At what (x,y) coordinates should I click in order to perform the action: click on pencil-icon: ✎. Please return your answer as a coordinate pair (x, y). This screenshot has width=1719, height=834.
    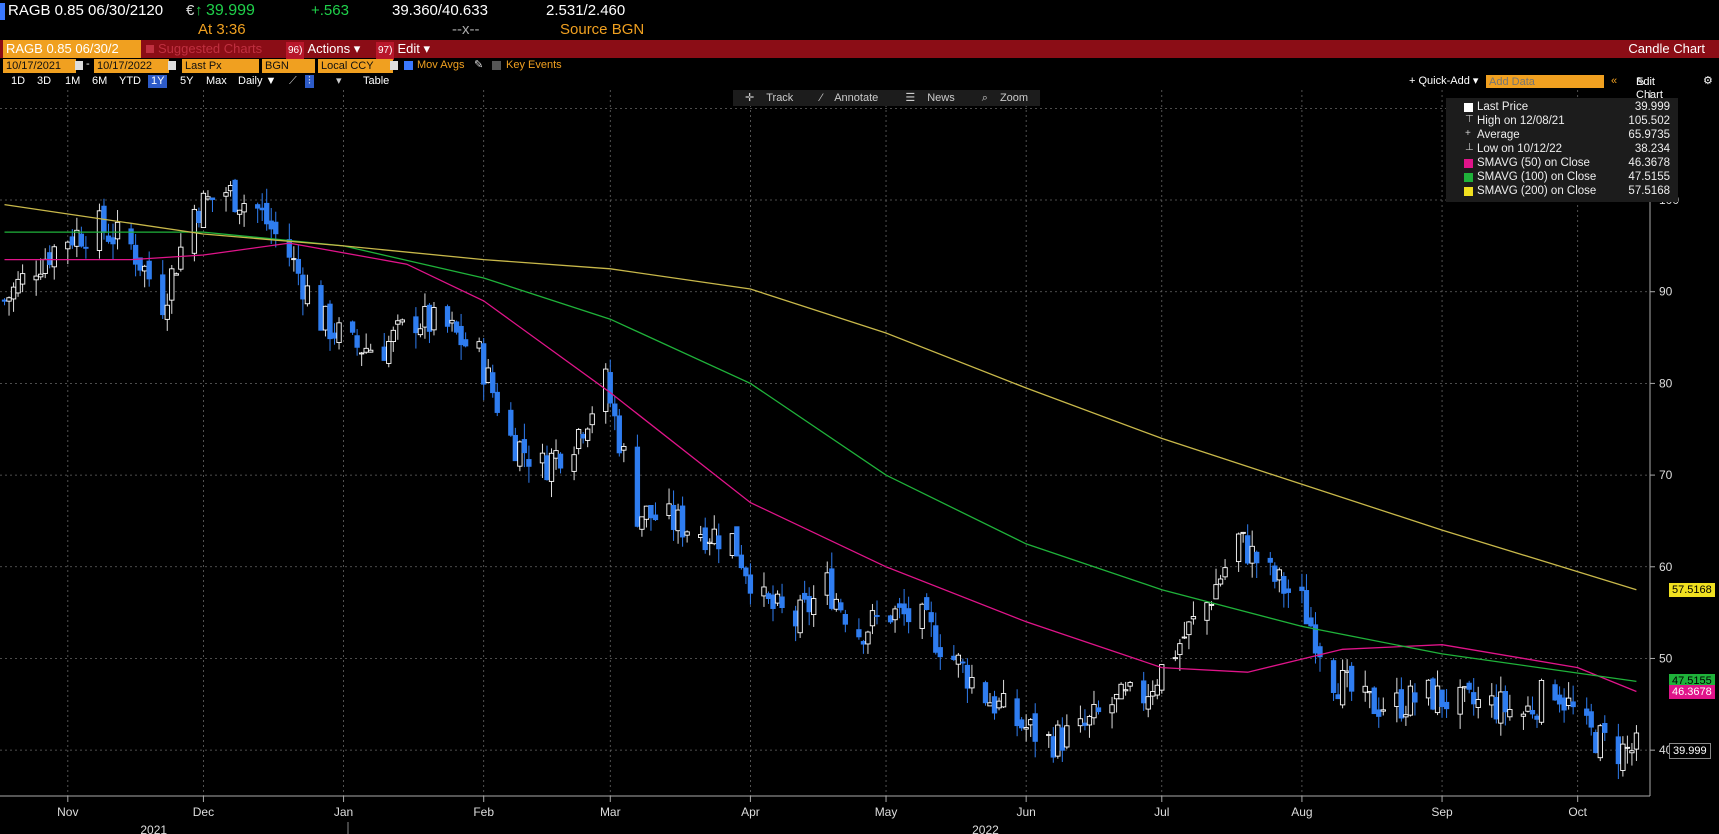
    Looking at the image, I should click on (479, 65).